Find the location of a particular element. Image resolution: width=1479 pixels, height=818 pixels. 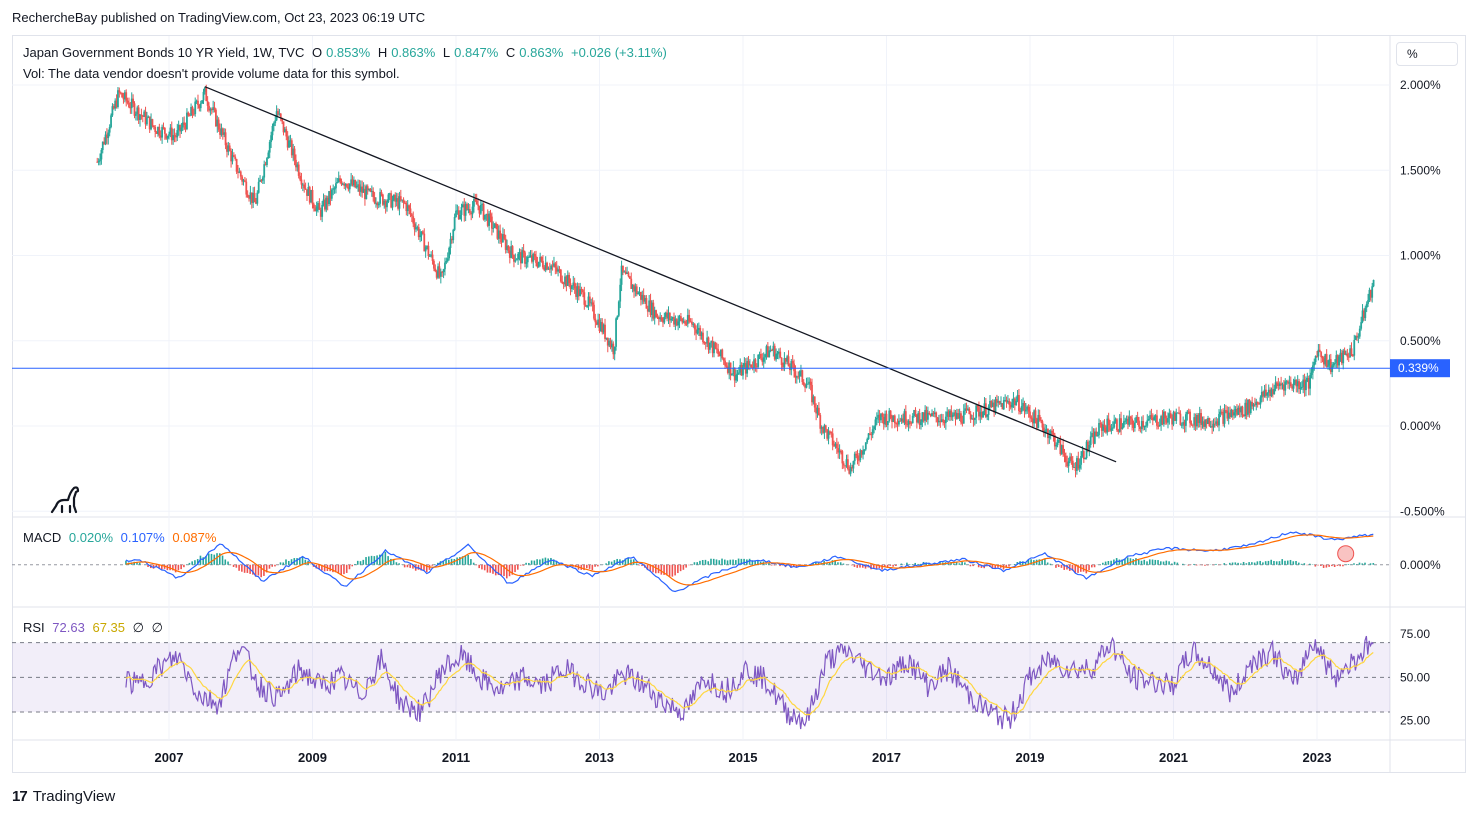

tradingview-logo-icon: 17 is located at coordinates (20, 796).